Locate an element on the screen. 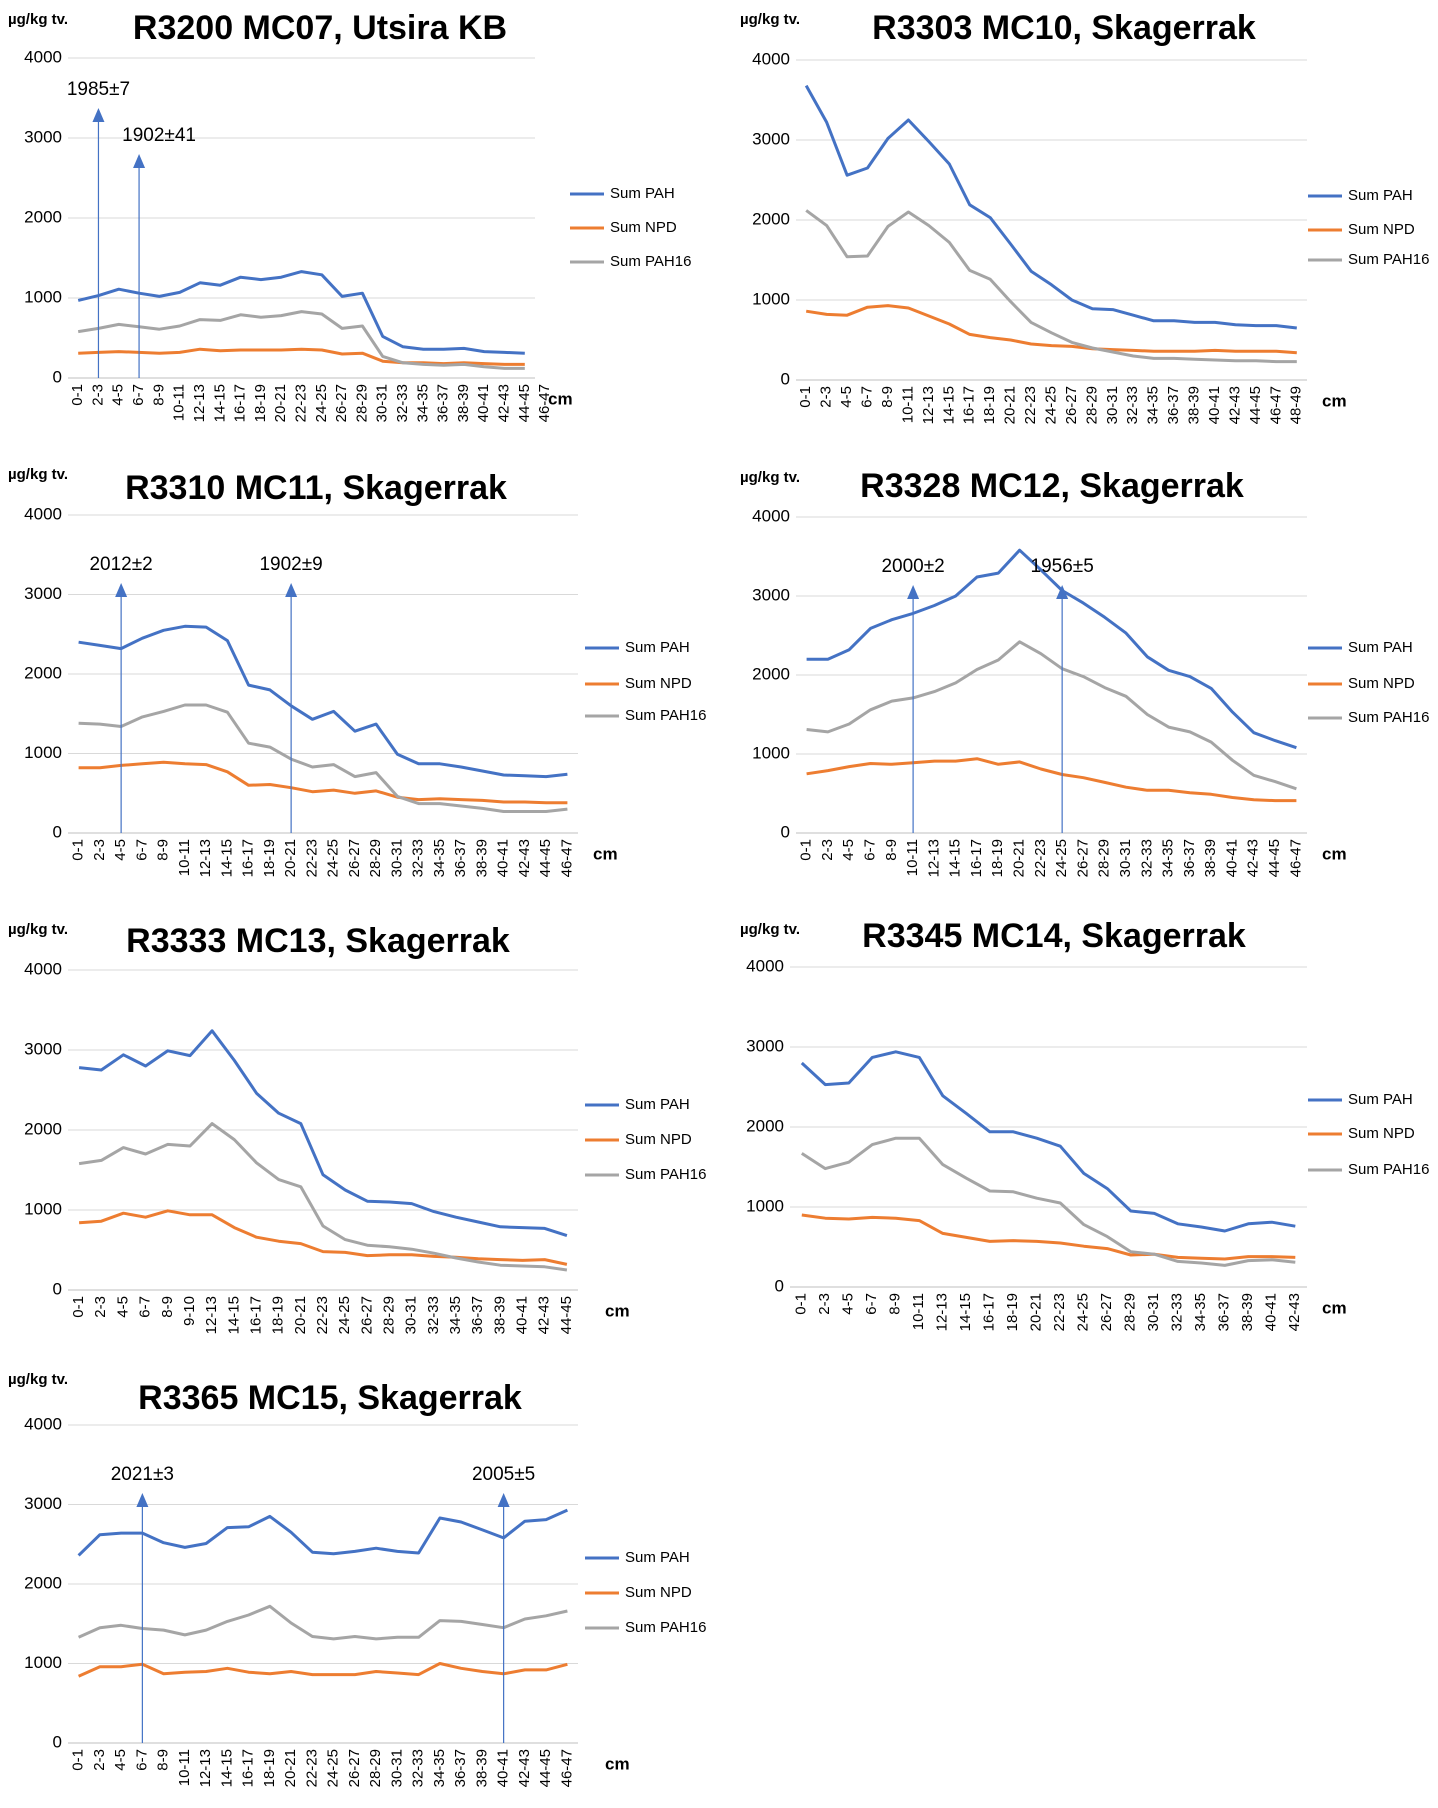 The width and height of the screenshot is (1438, 1808). y-tick-label: 2000 is located at coordinates (765, 1125).